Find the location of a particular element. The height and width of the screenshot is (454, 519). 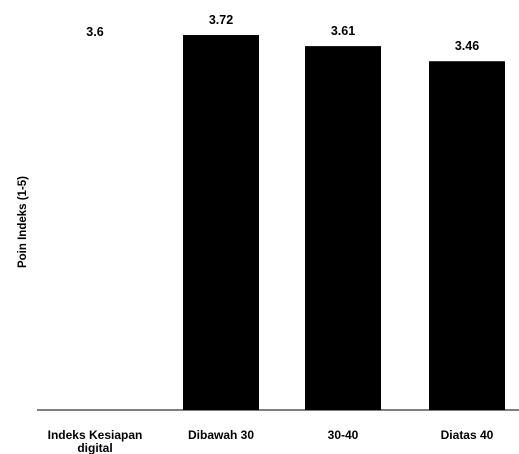

data-label-2: 3.72 is located at coordinates (221, 20).